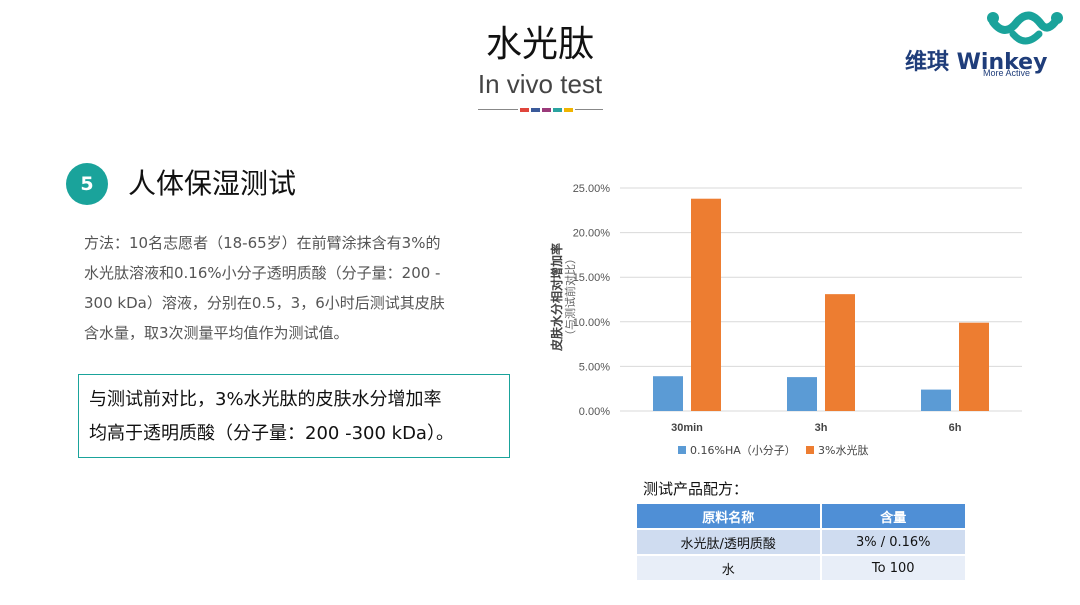  What do you see at coordinates (696, 489) in the screenshot?
I see `formula-label: 测试产品配方：` at bounding box center [696, 489].